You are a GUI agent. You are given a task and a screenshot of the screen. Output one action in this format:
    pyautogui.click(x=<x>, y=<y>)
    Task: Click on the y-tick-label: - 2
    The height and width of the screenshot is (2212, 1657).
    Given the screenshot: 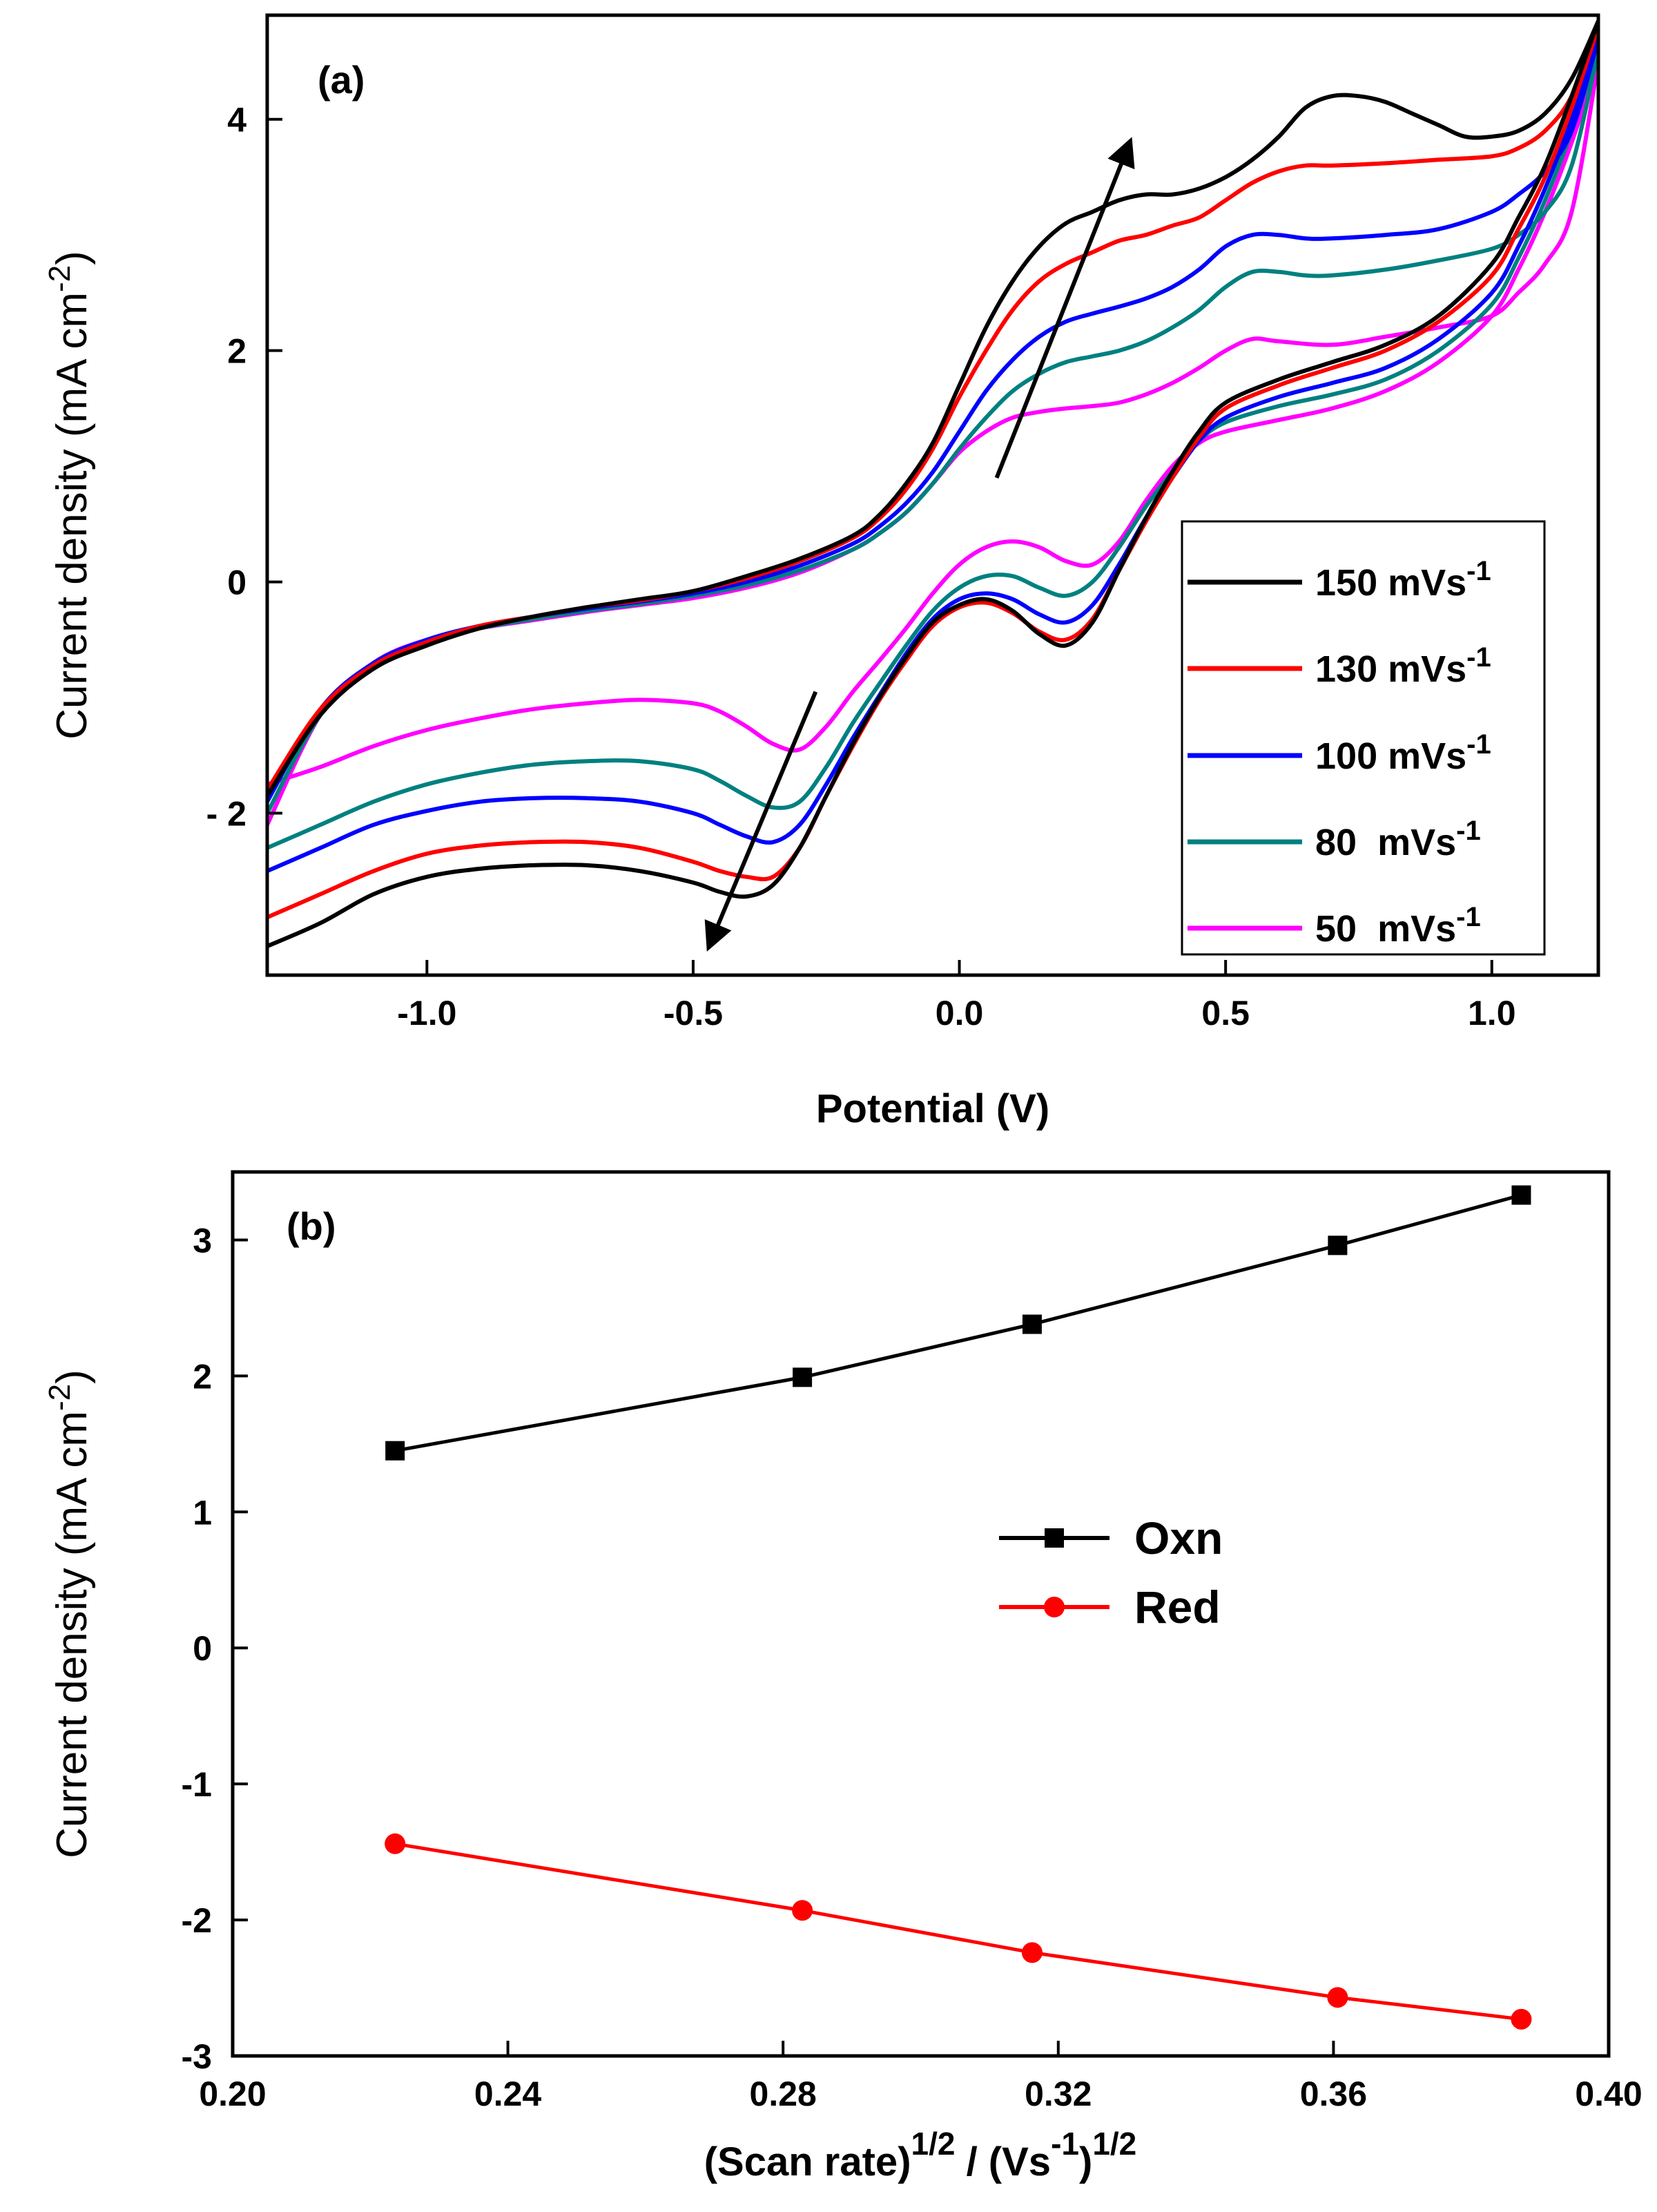 What is the action you would take?
    pyautogui.click(x=226, y=814)
    